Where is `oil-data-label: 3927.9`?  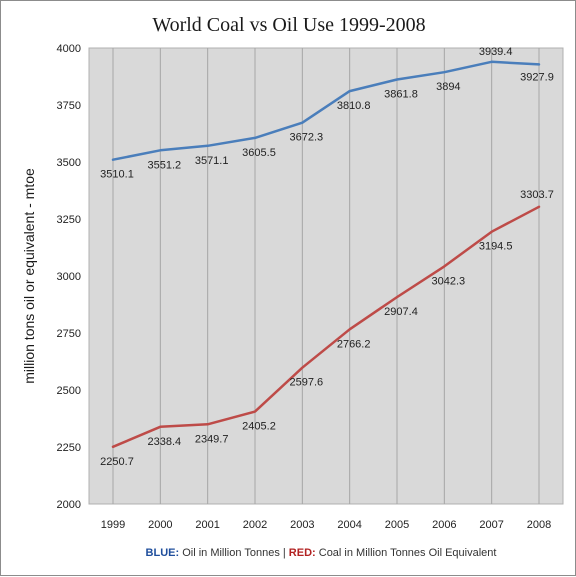
oil-data-label: 3927.9 is located at coordinates (537, 77).